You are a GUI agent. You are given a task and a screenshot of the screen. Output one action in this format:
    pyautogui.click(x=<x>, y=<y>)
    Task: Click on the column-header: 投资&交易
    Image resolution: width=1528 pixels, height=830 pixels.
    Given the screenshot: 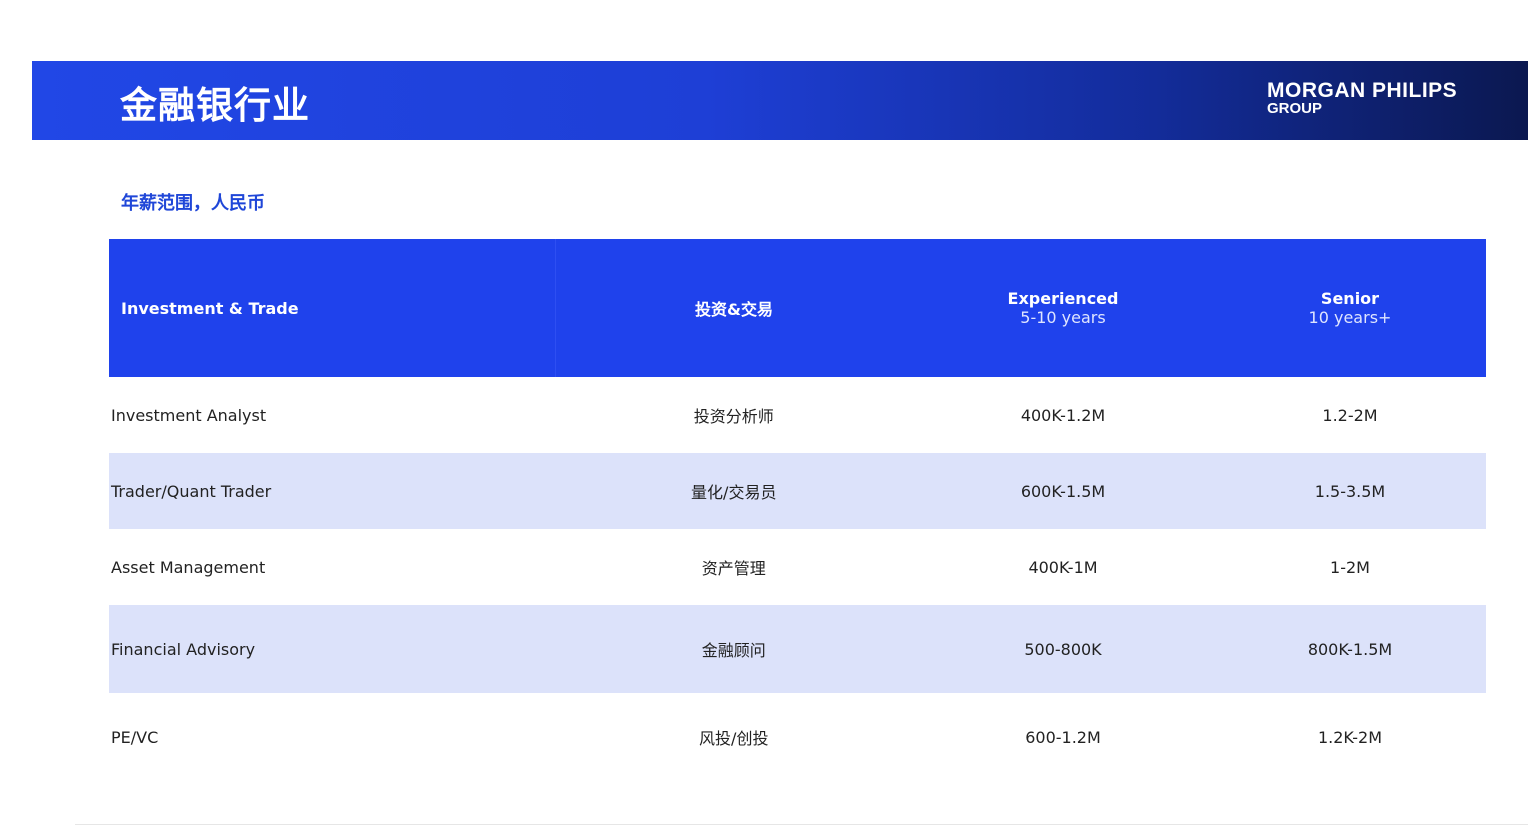 What is the action you would take?
    pyautogui.click(x=733, y=308)
    